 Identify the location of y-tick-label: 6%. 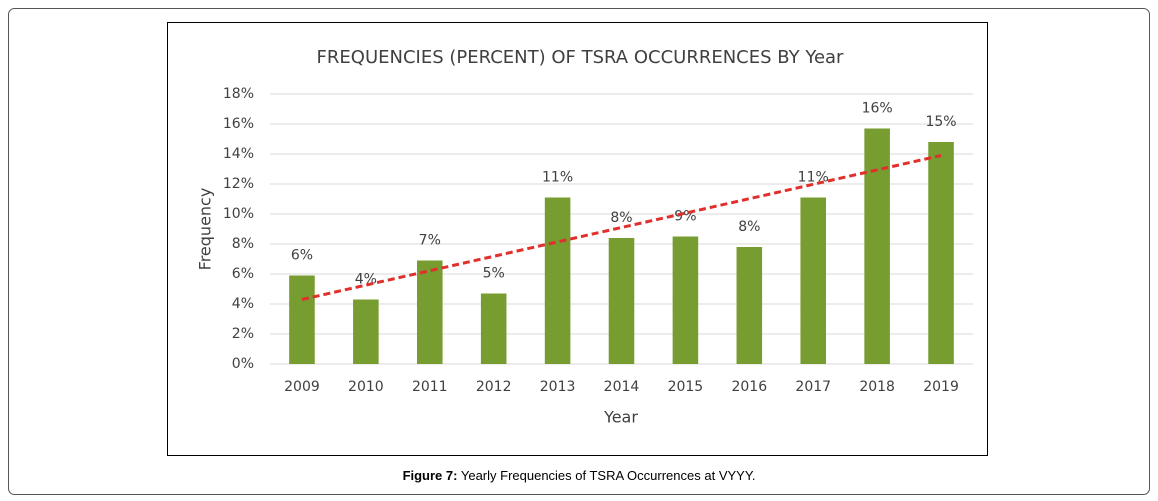
(243, 274).